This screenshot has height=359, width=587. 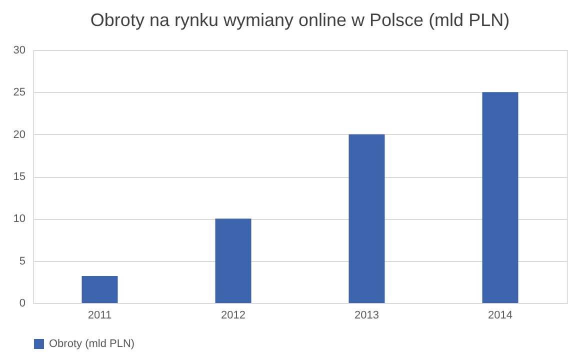 I want to click on y-tick-label: 10, so click(x=19, y=219).